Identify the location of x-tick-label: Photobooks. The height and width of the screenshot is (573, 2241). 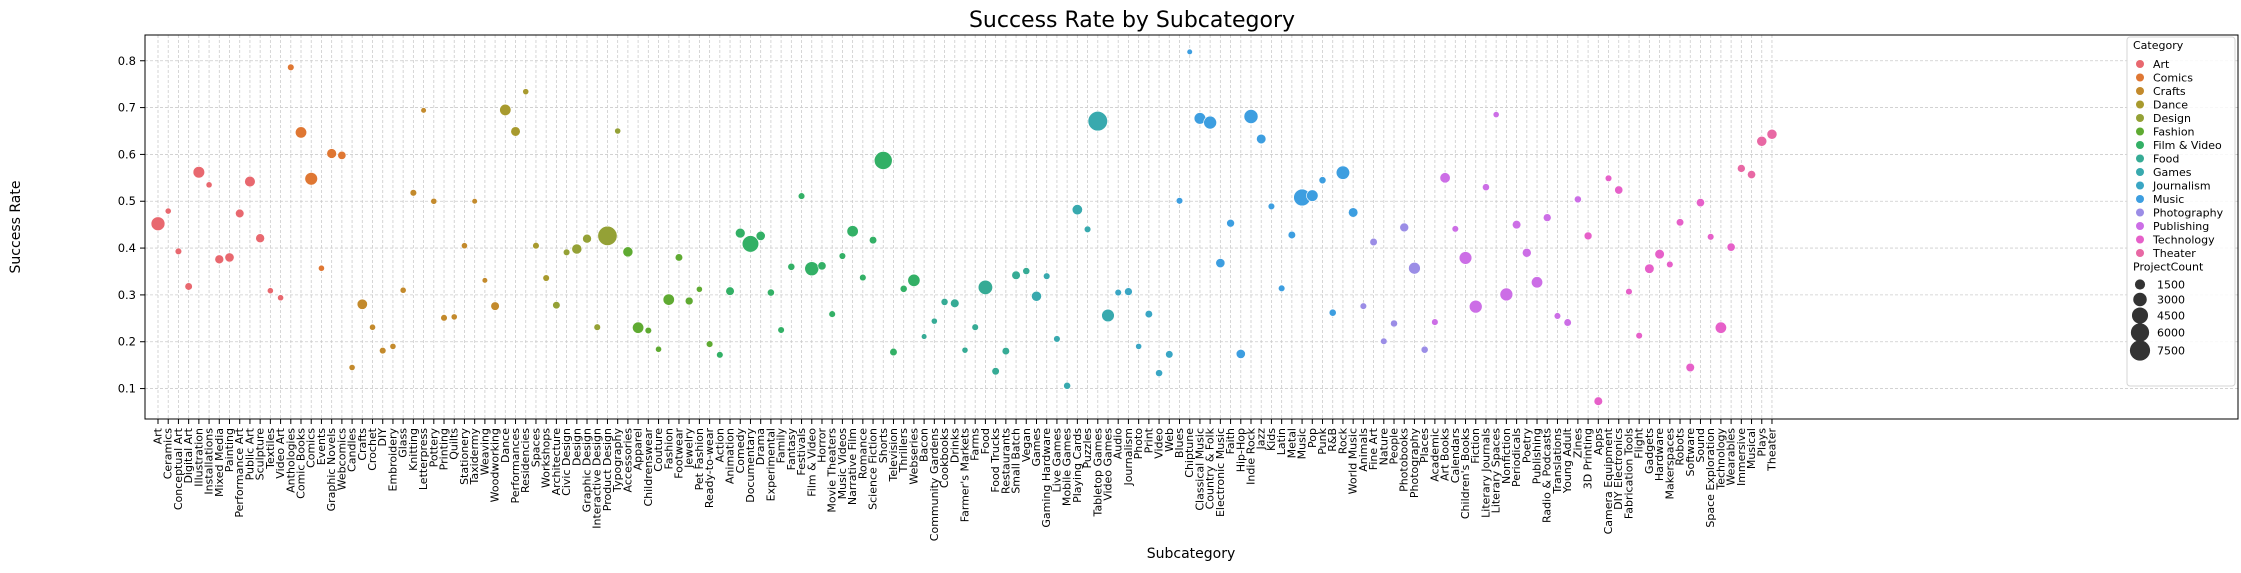
(1404, 460).